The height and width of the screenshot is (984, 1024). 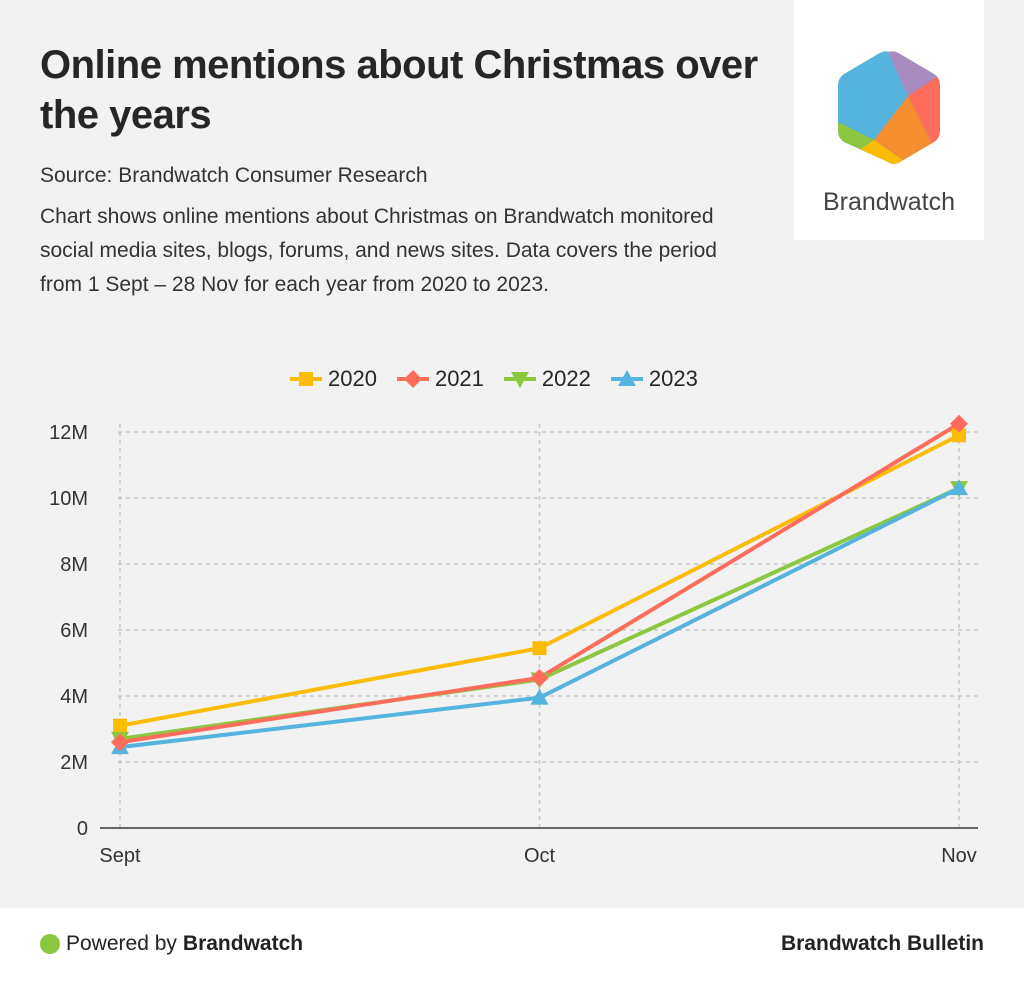 I want to click on logo-wordmark: Brandwatch, so click(x=889, y=202).